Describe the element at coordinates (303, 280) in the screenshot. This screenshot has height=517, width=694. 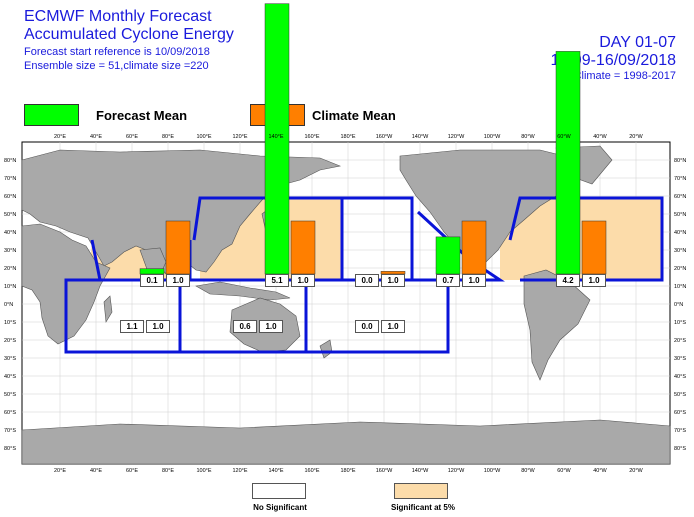
I see `climate-value-west-pacific: 1.0` at that location.